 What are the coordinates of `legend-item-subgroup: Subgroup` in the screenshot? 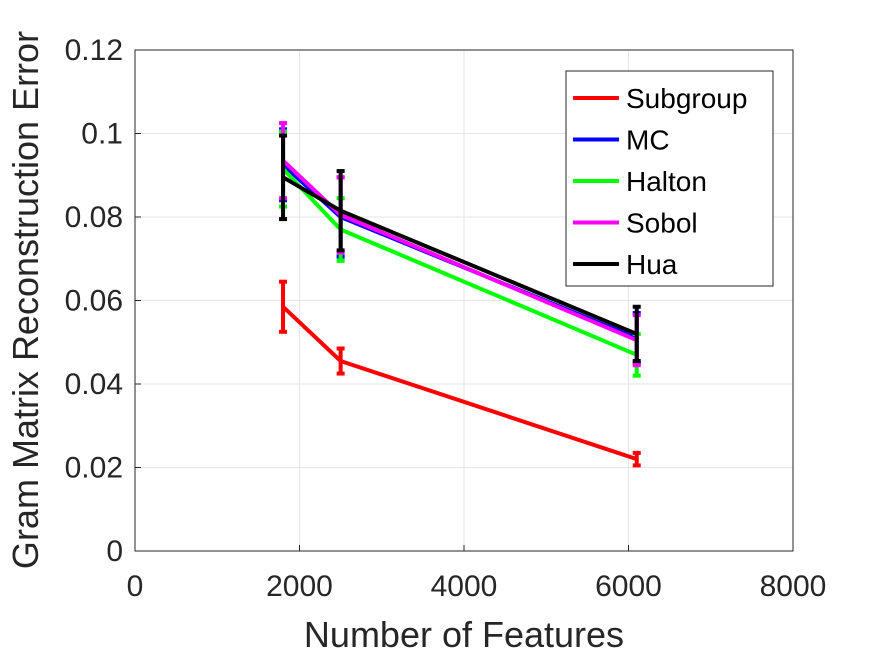 It's located at (660, 98).